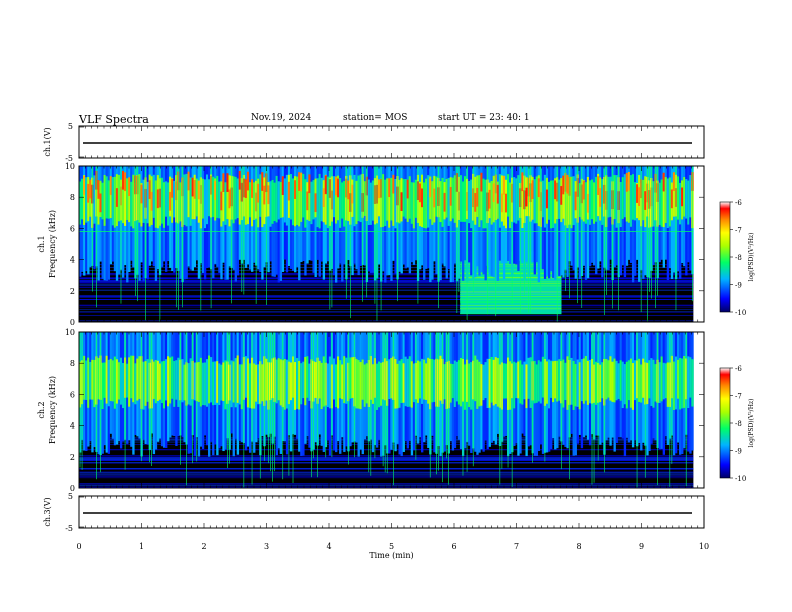 The image size is (792, 612). What do you see at coordinates (72, 260) in the screenshot?
I see `ch1-spec-ytick-label: 4` at bounding box center [72, 260].